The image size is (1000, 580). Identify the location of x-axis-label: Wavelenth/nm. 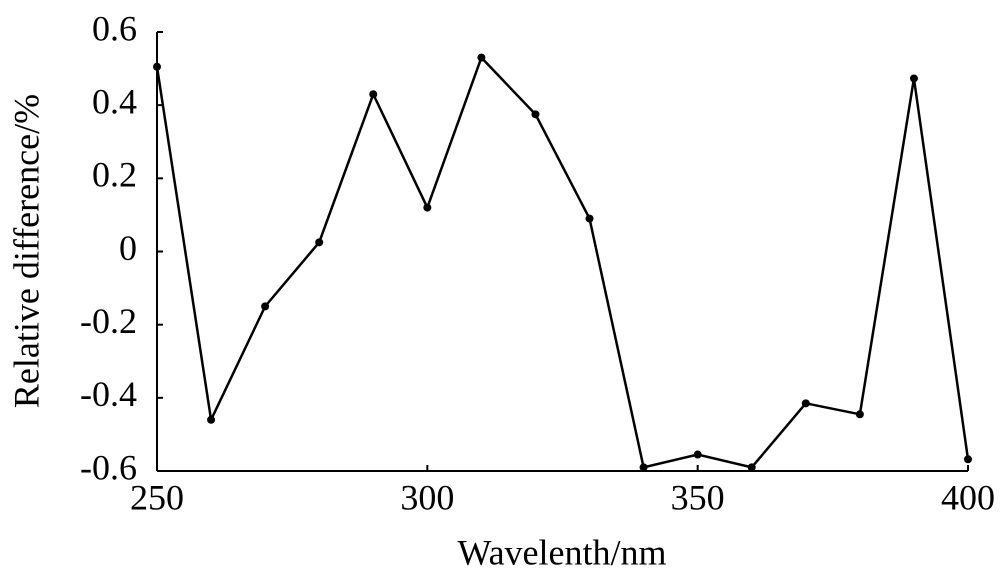
(561, 552).